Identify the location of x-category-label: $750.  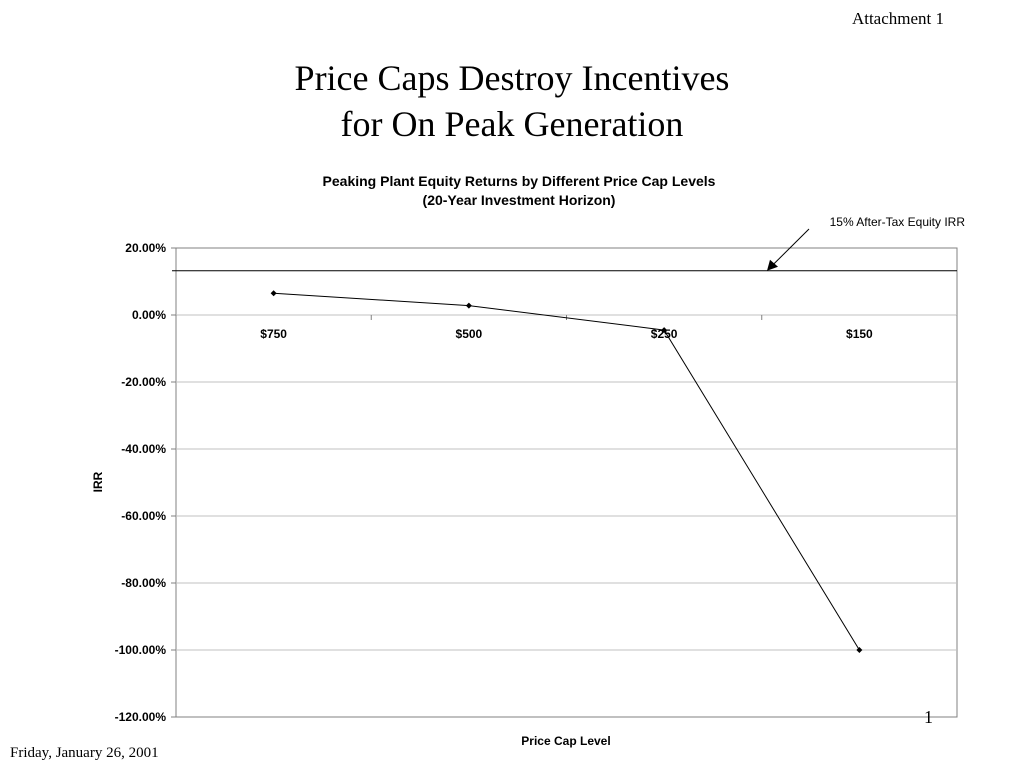
(273, 334).